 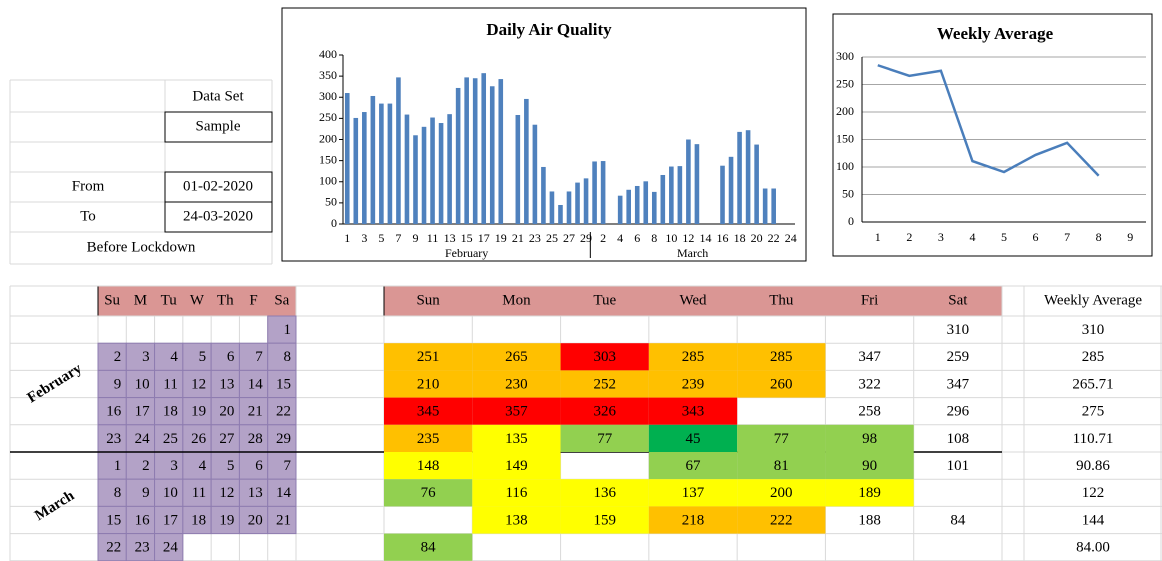 I want to click on header-cell, so click(x=1092, y=301).